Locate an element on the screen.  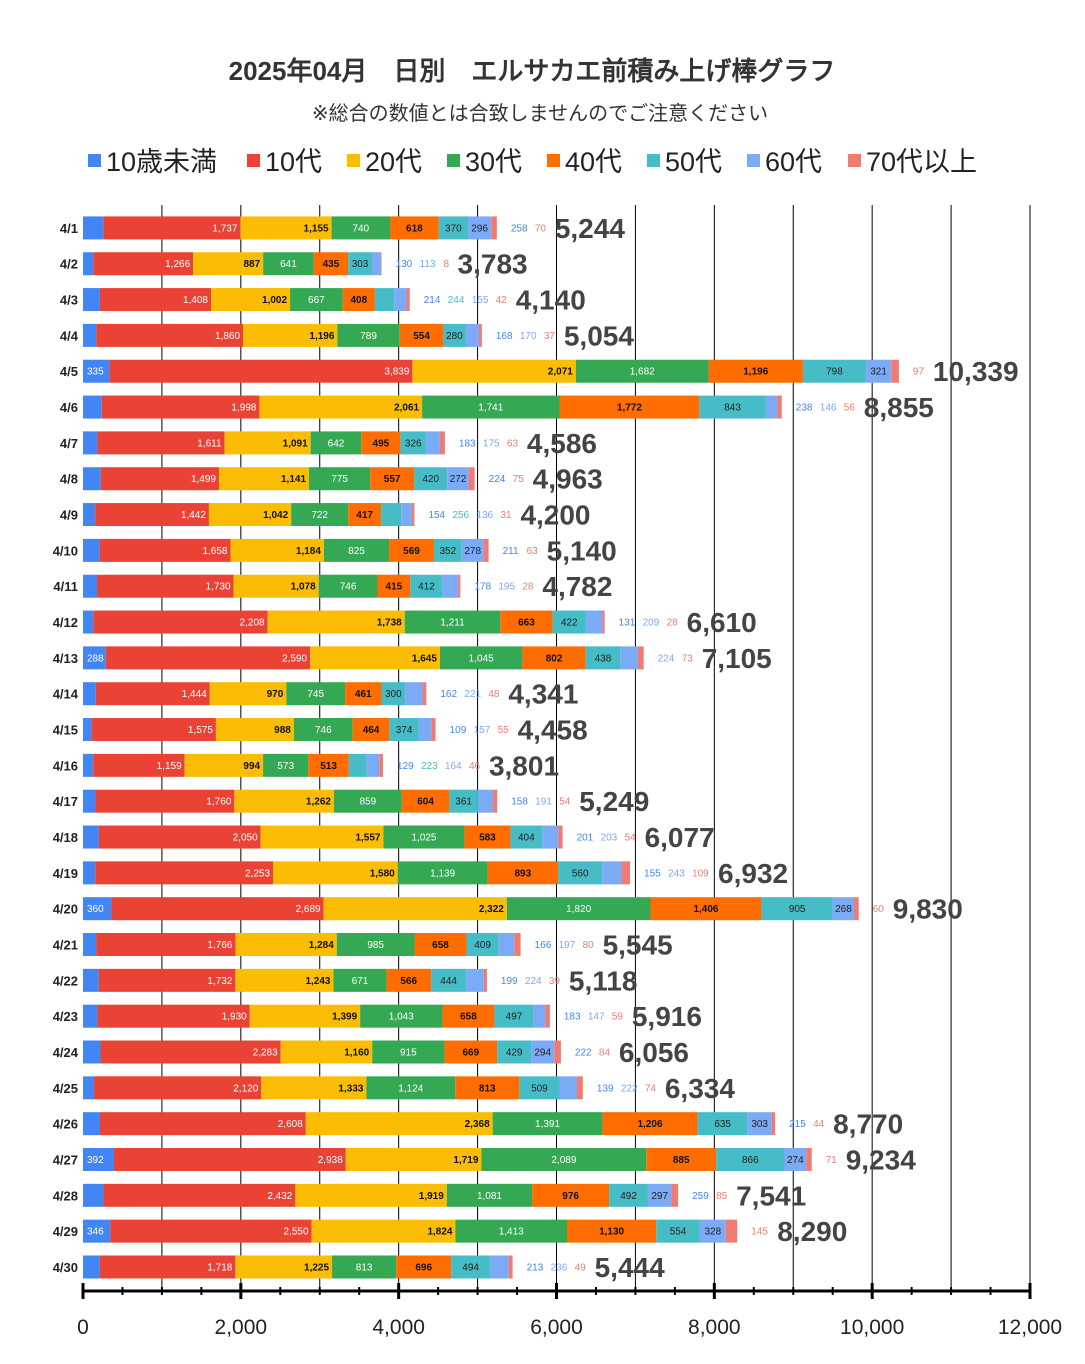
segment-value-label: 274 is located at coordinates (795, 1160).